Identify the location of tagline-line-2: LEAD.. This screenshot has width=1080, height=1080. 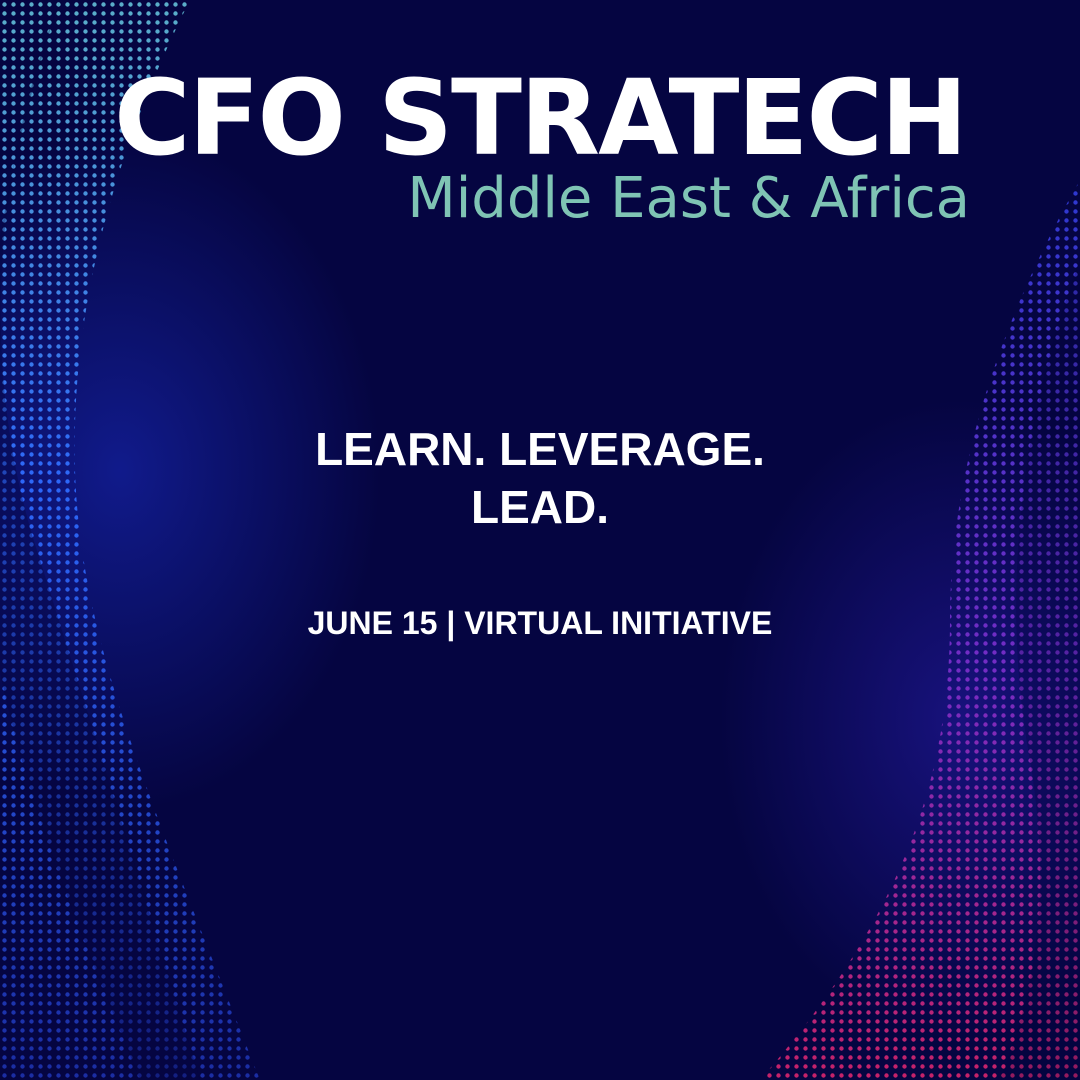
(540, 507).